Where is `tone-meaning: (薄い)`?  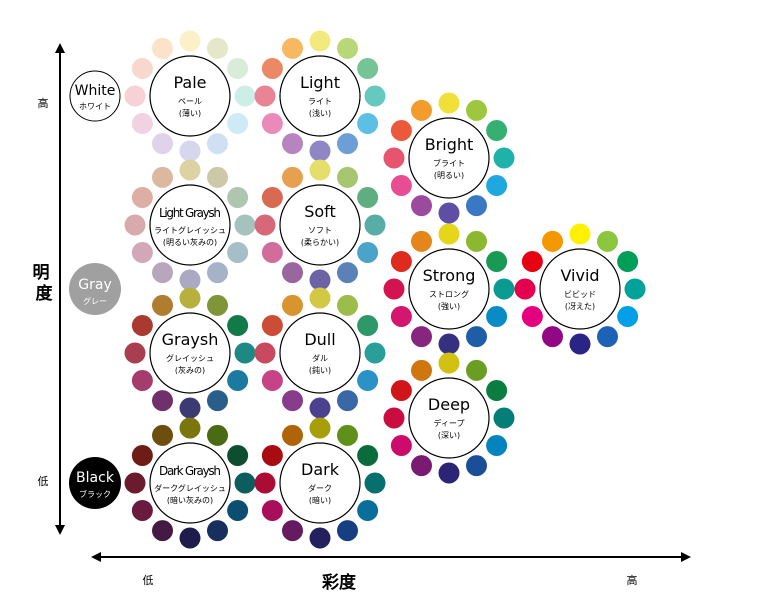
tone-meaning: (薄い) is located at coordinates (190, 113).